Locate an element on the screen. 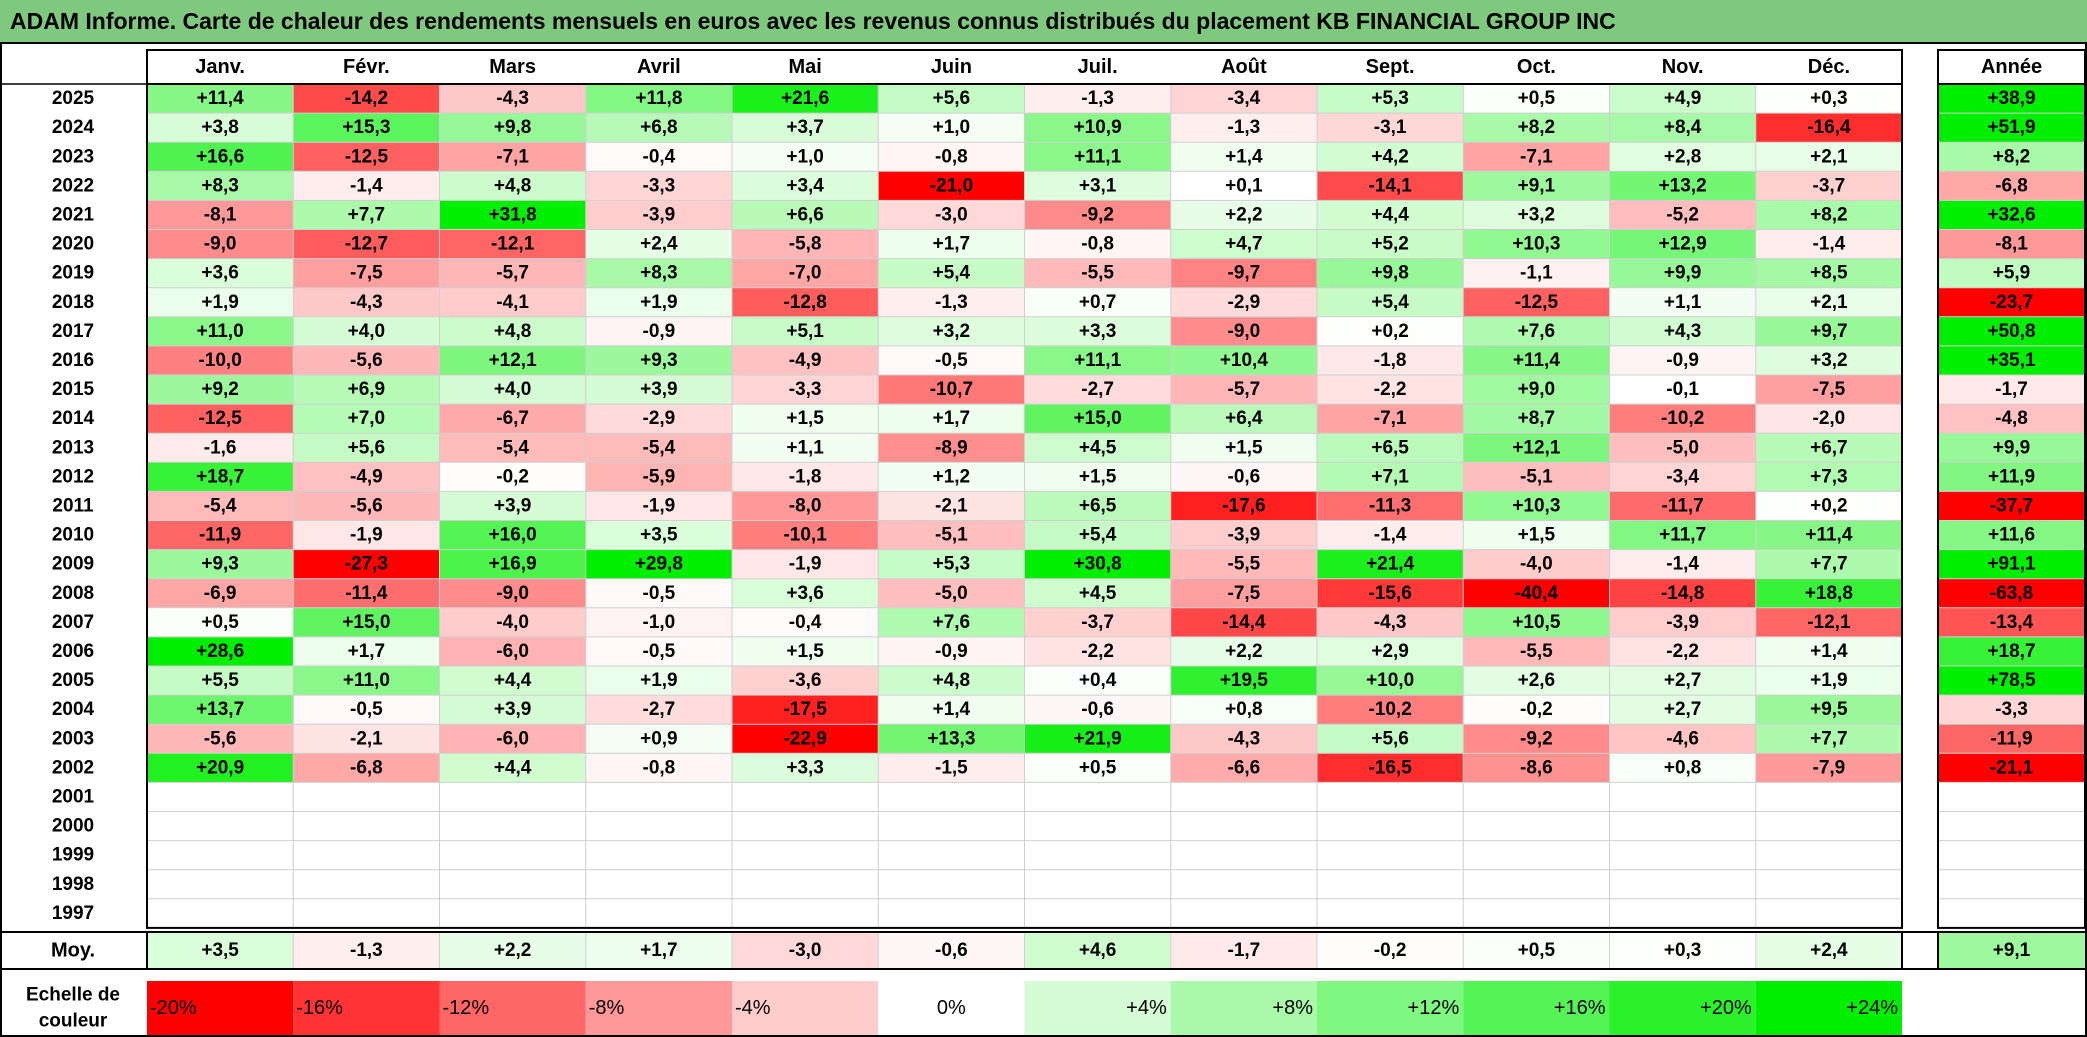 The image size is (2087, 1037). cell-value: -1,9 is located at coordinates (659, 505).